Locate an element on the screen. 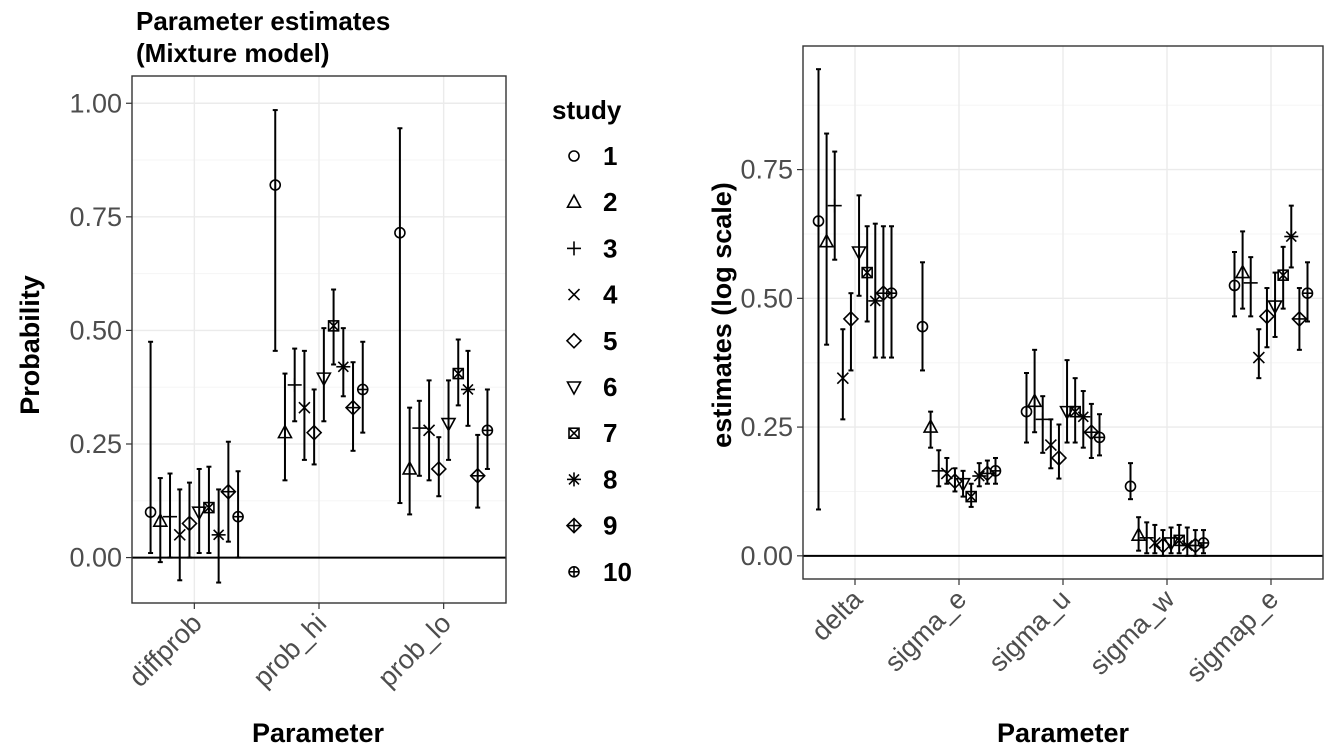  point-study-9-prob_lo is located at coordinates (477, 475).